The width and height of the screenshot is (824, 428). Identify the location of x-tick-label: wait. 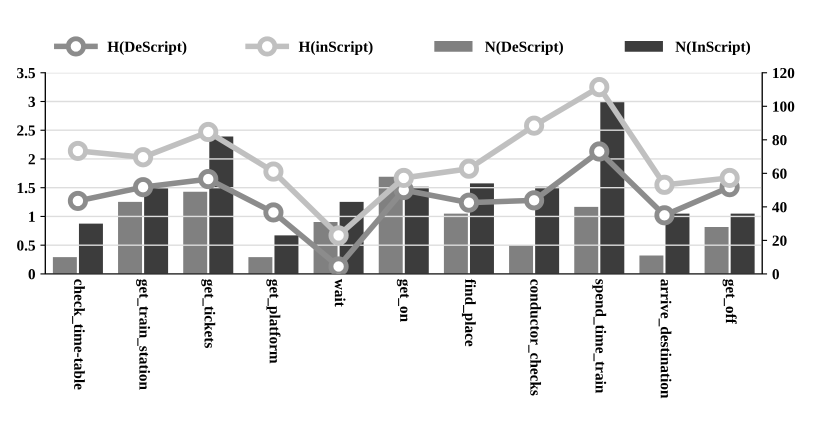
(340, 292).